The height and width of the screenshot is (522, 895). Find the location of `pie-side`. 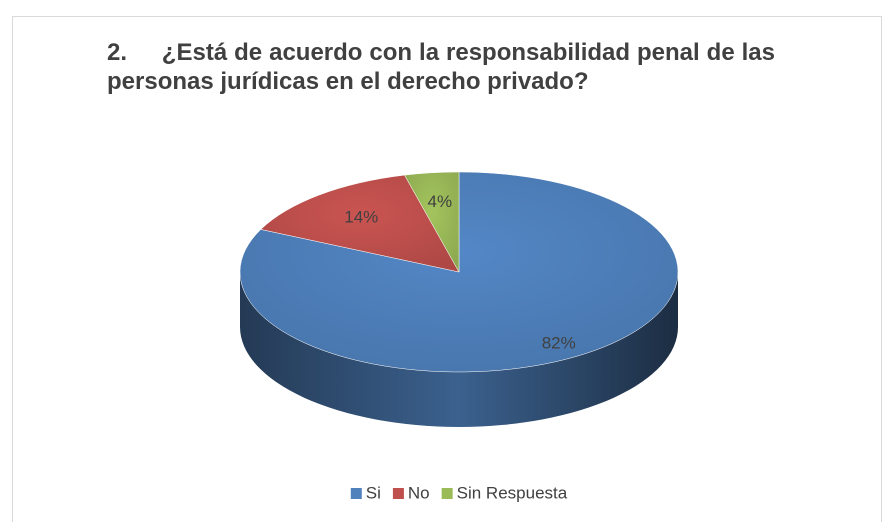

pie-side is located at coordinates (459, 349).